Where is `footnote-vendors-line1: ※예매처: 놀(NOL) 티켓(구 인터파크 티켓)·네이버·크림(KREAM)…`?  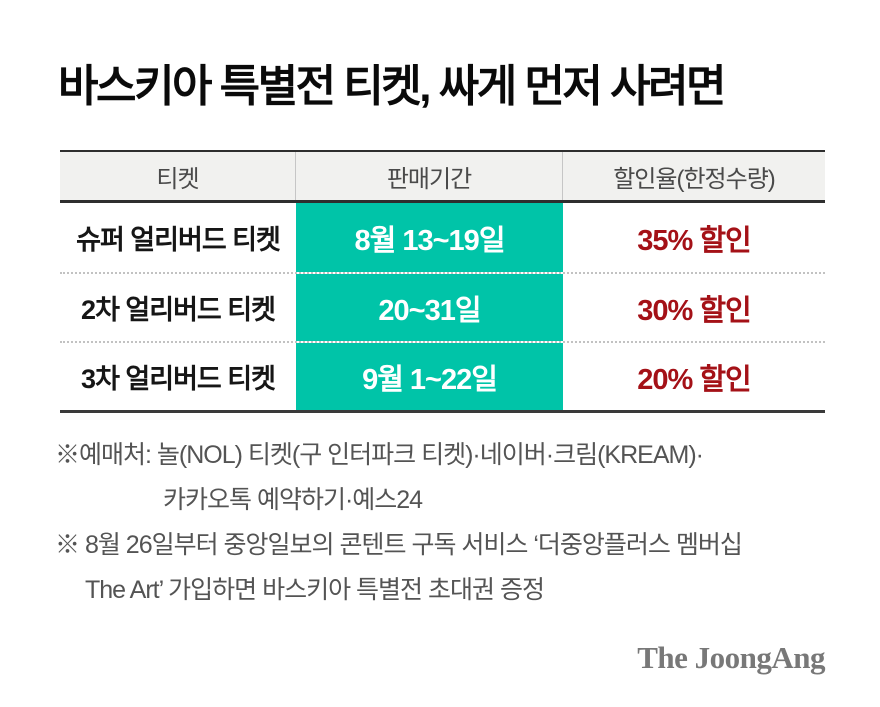
footnote-vendors-line1: ※예매처: 놀(NOL) 티켓(구 인터파크 티켓)·네이버·크림(KREAM)… is located at coordinates (379, 455).